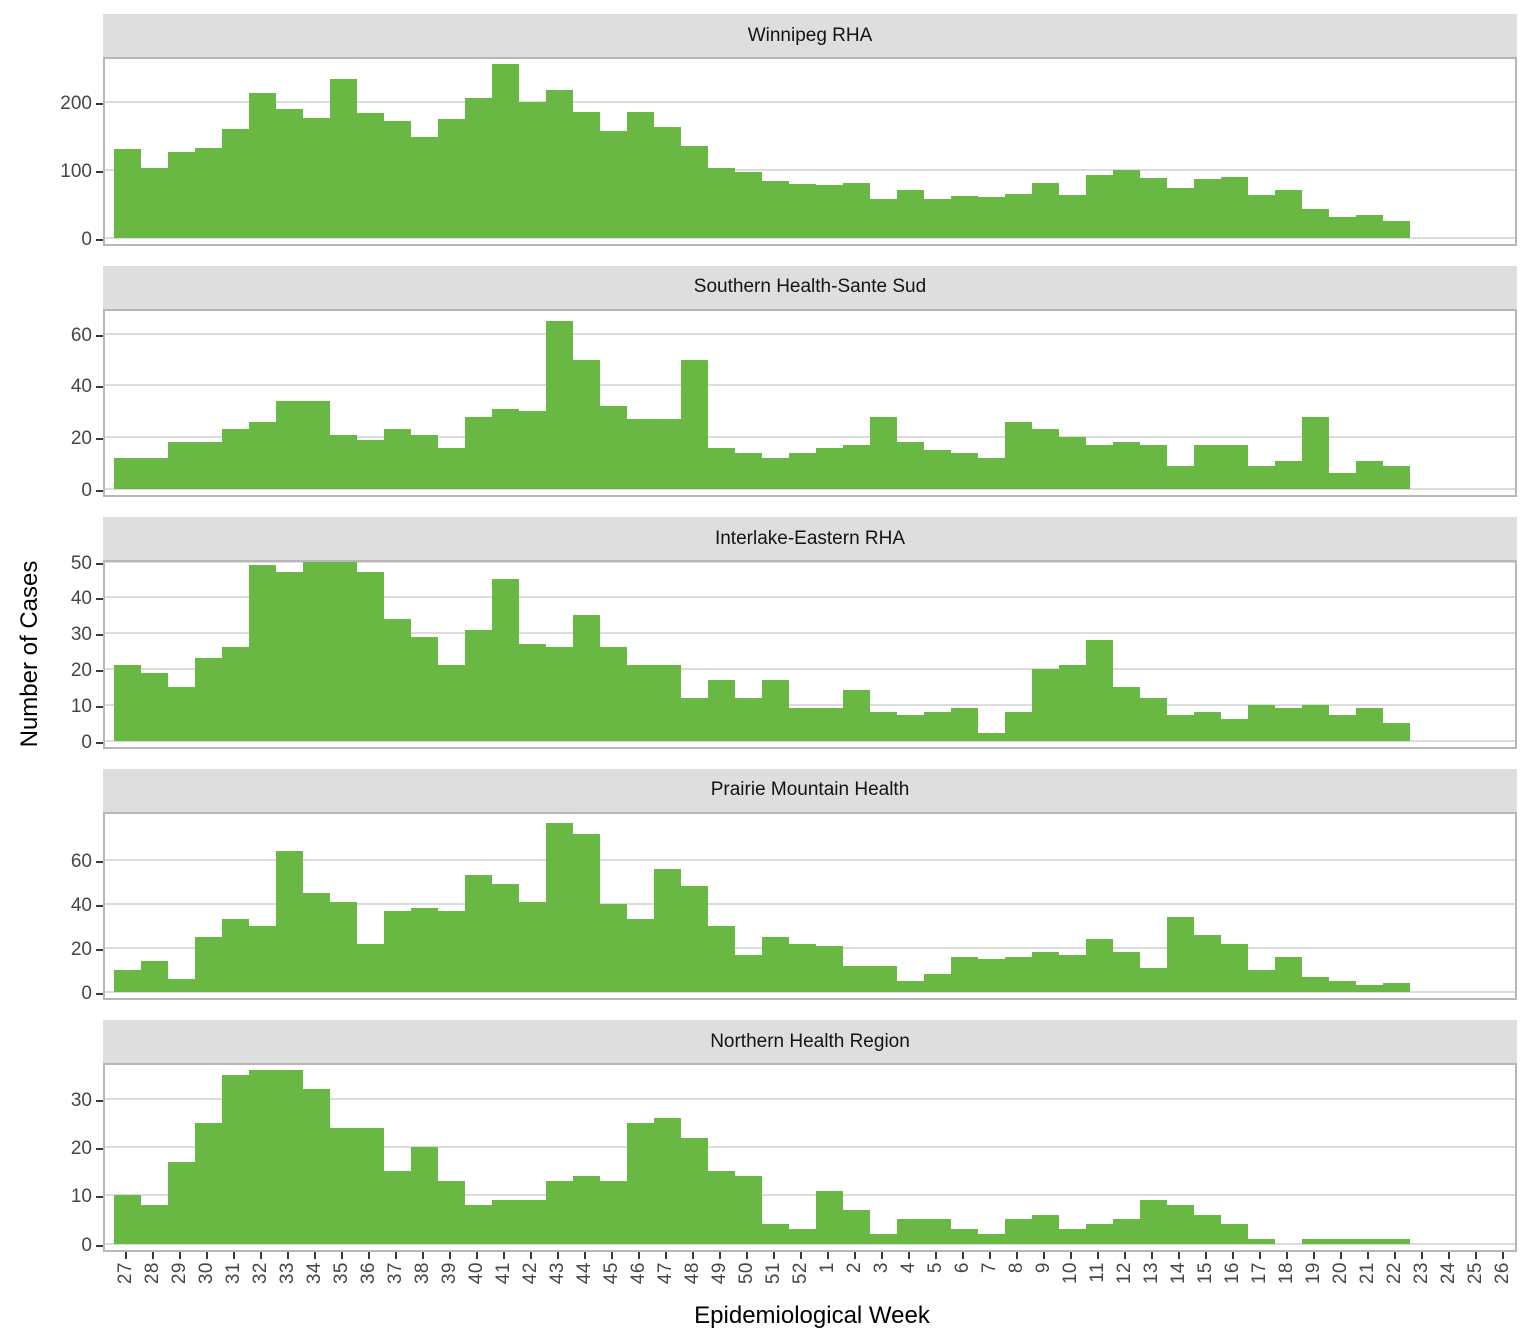  Describe the element at coordinates (179, 1272) in the screenshot. I see `x-tick-label-text: 29` at that location.